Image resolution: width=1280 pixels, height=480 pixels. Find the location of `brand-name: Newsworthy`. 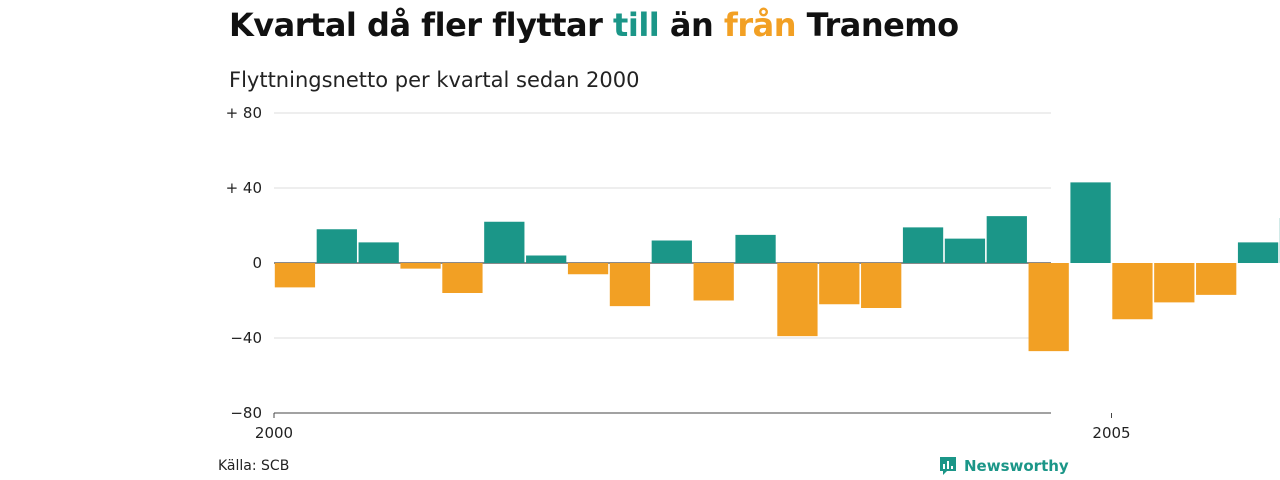

brand-name: Newsworthy is located at coordinates (1016, 466).